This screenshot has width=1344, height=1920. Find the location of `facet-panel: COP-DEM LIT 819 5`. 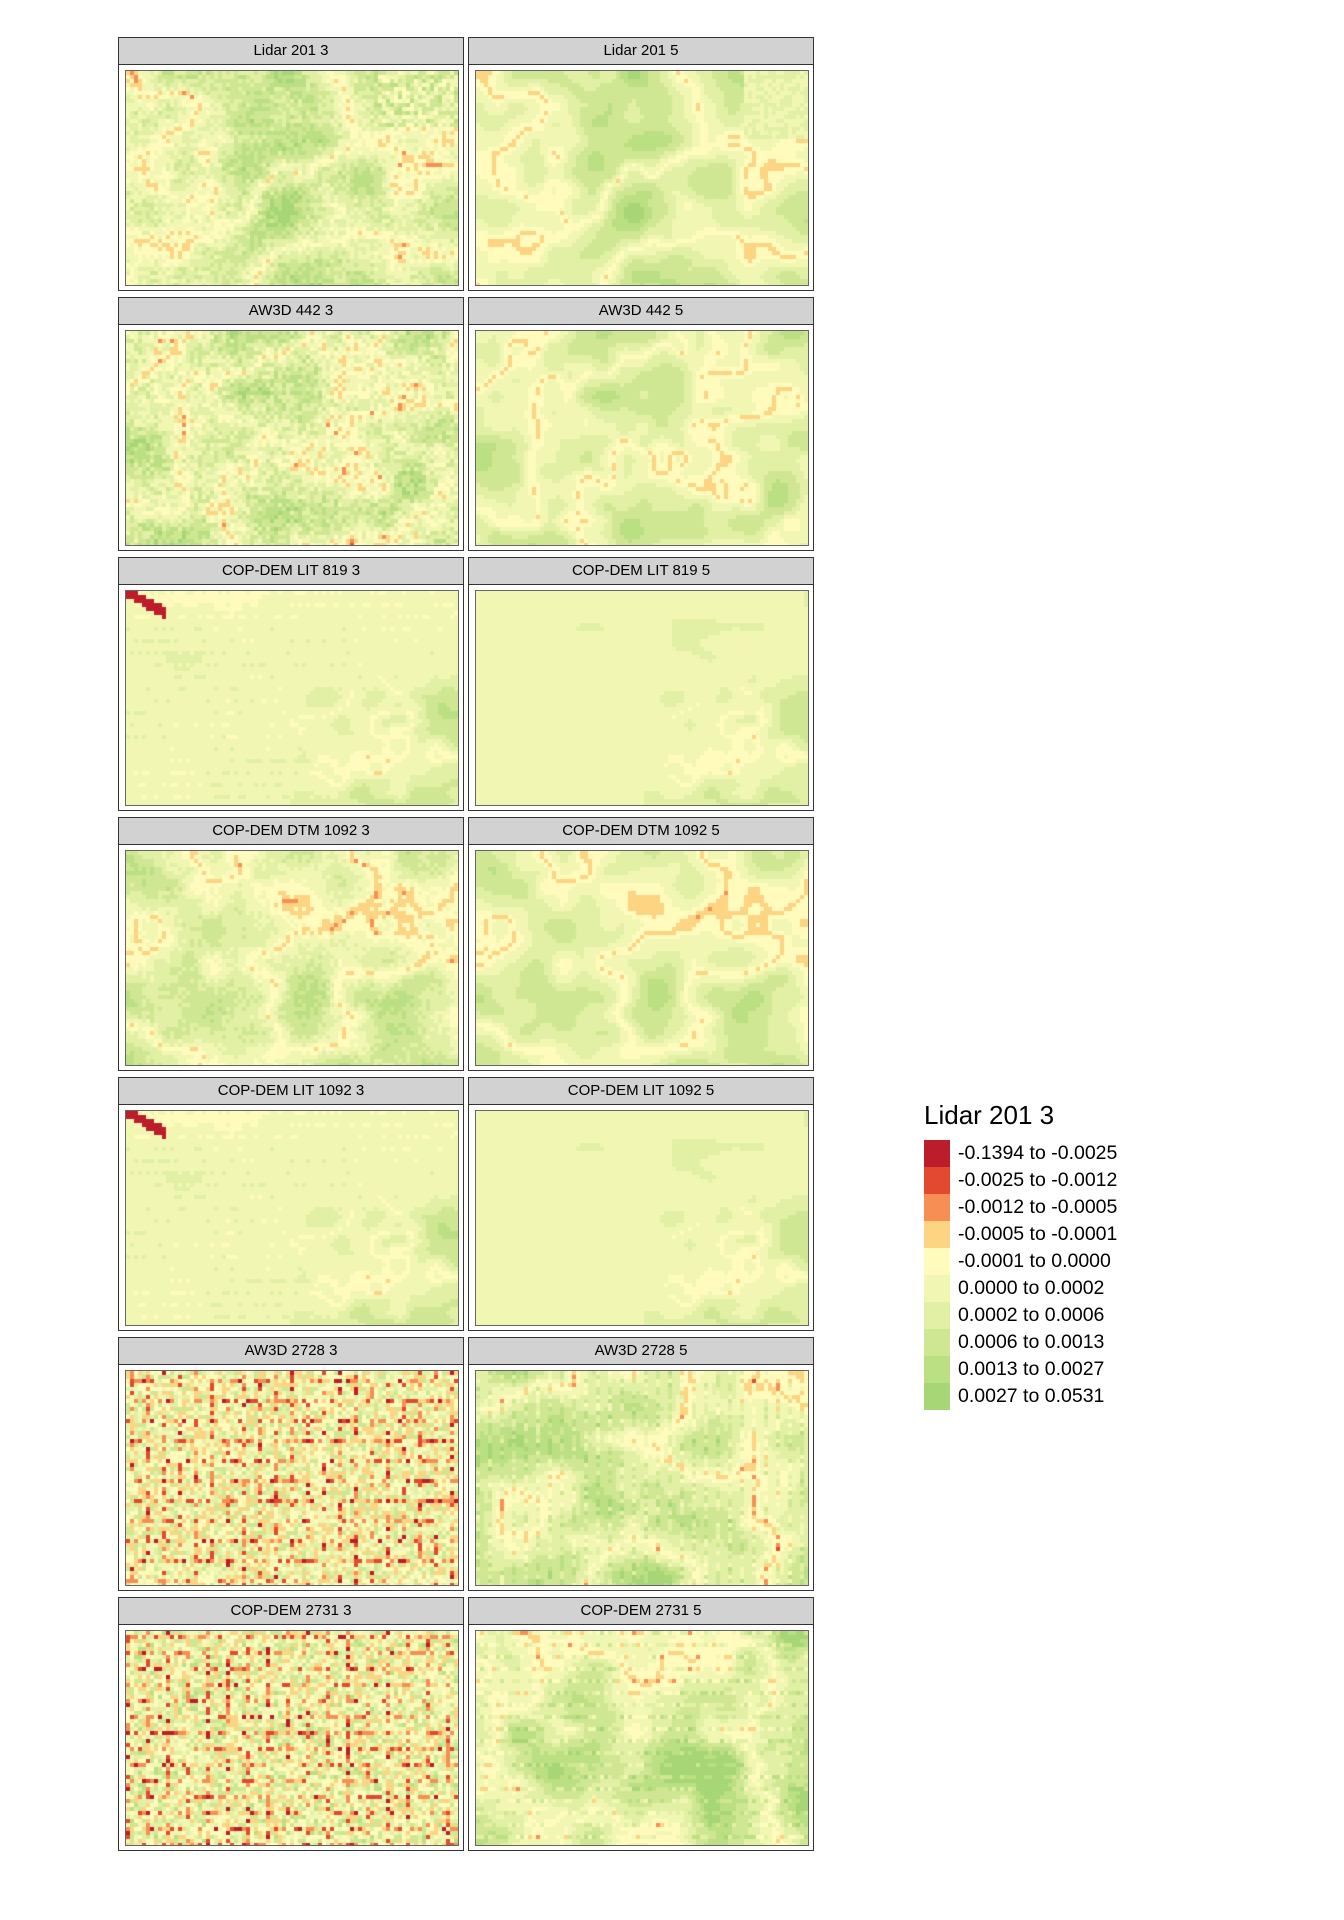

facet-panel: COP-DEM LIT 819 5 is located at coordinates (641, 684).